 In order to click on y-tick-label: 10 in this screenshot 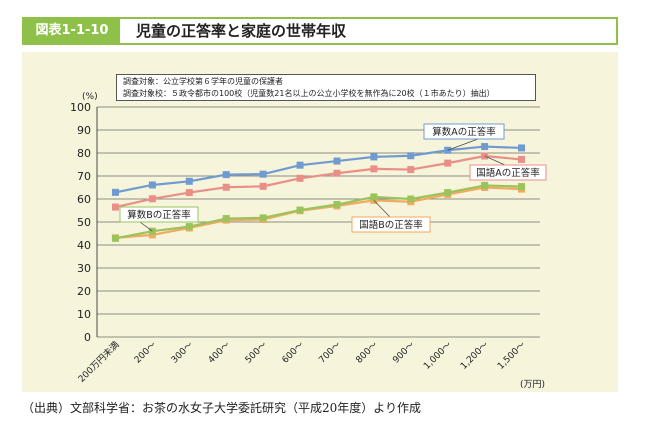, I will do `click(84, 314)`.